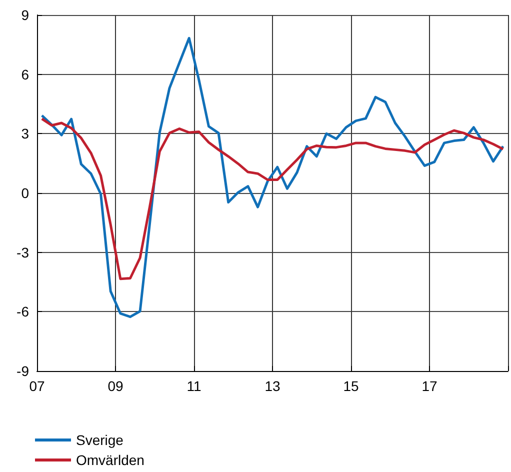 The height and width of the screenshot is (472, 511). Describe the element at coordinates (25, 134) in the screenshot. I see `y-tick-label: 3` at that location.